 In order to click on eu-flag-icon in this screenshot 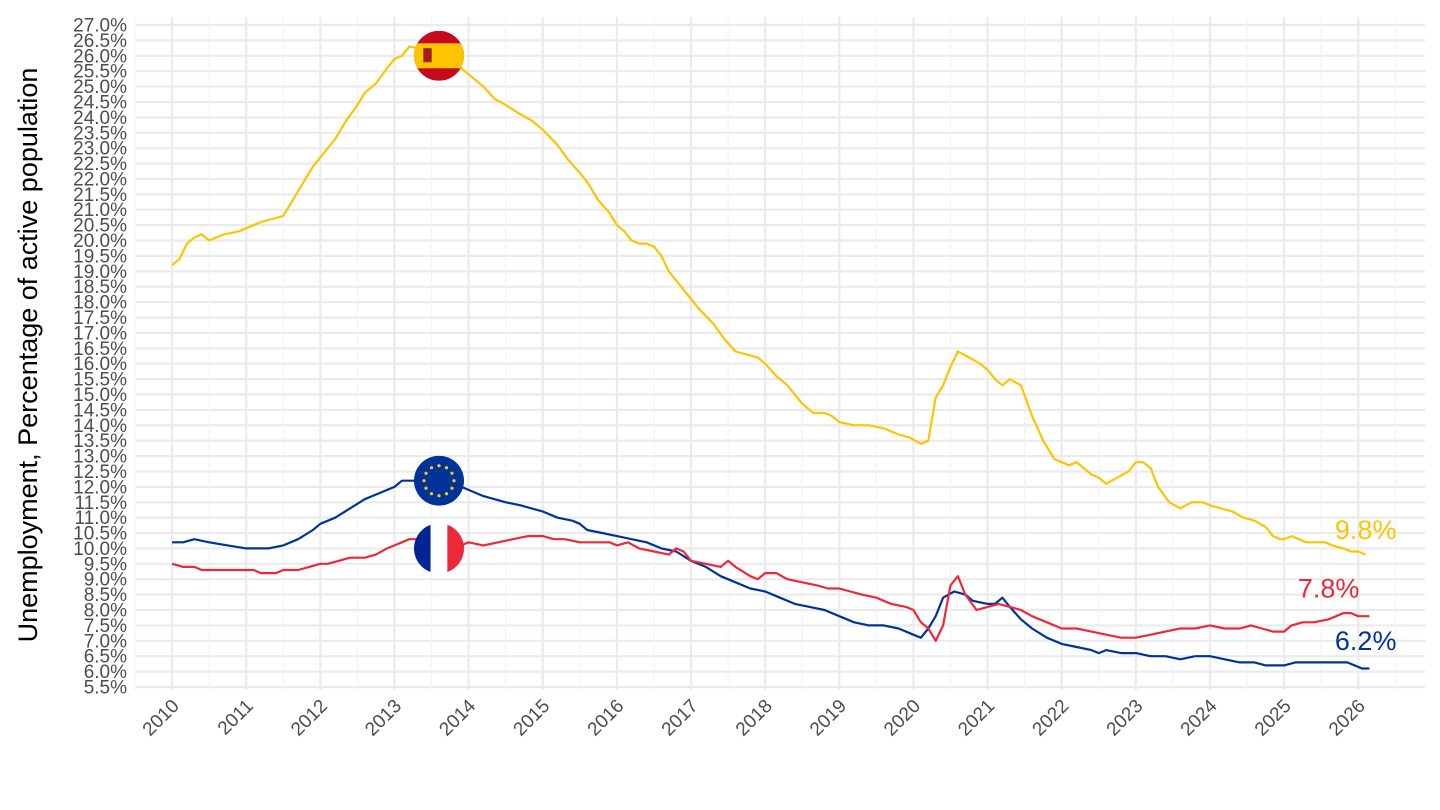, I will do `click(439, 480)`.